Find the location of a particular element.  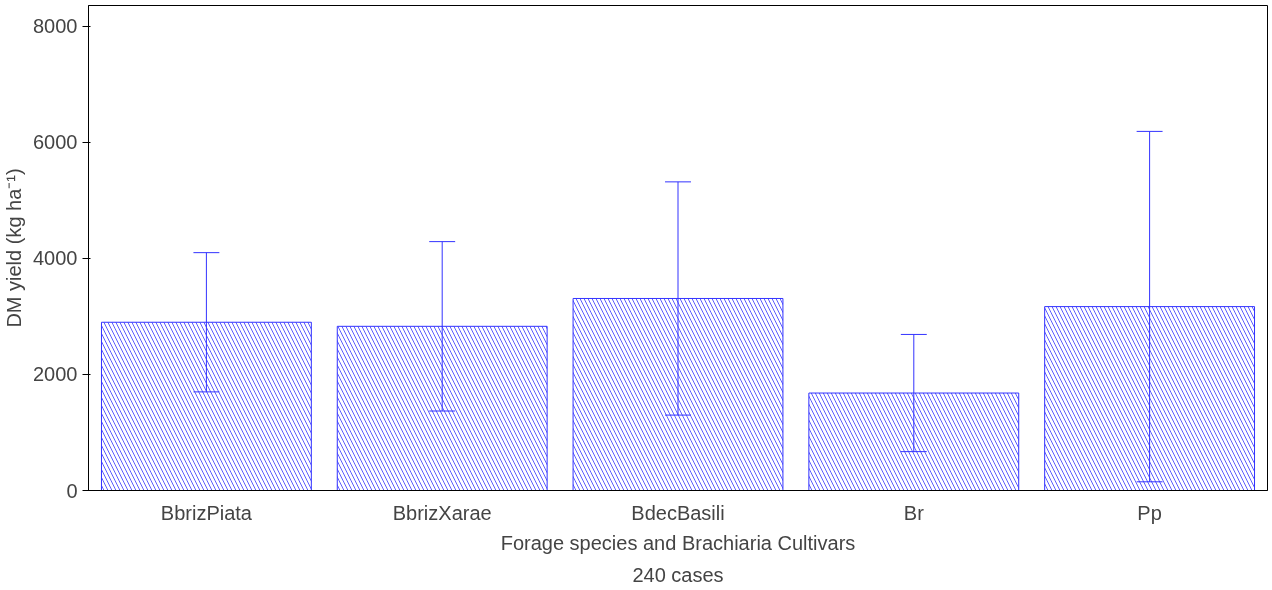

y-tick-label: 6000 is located at coordinates (55, 142).